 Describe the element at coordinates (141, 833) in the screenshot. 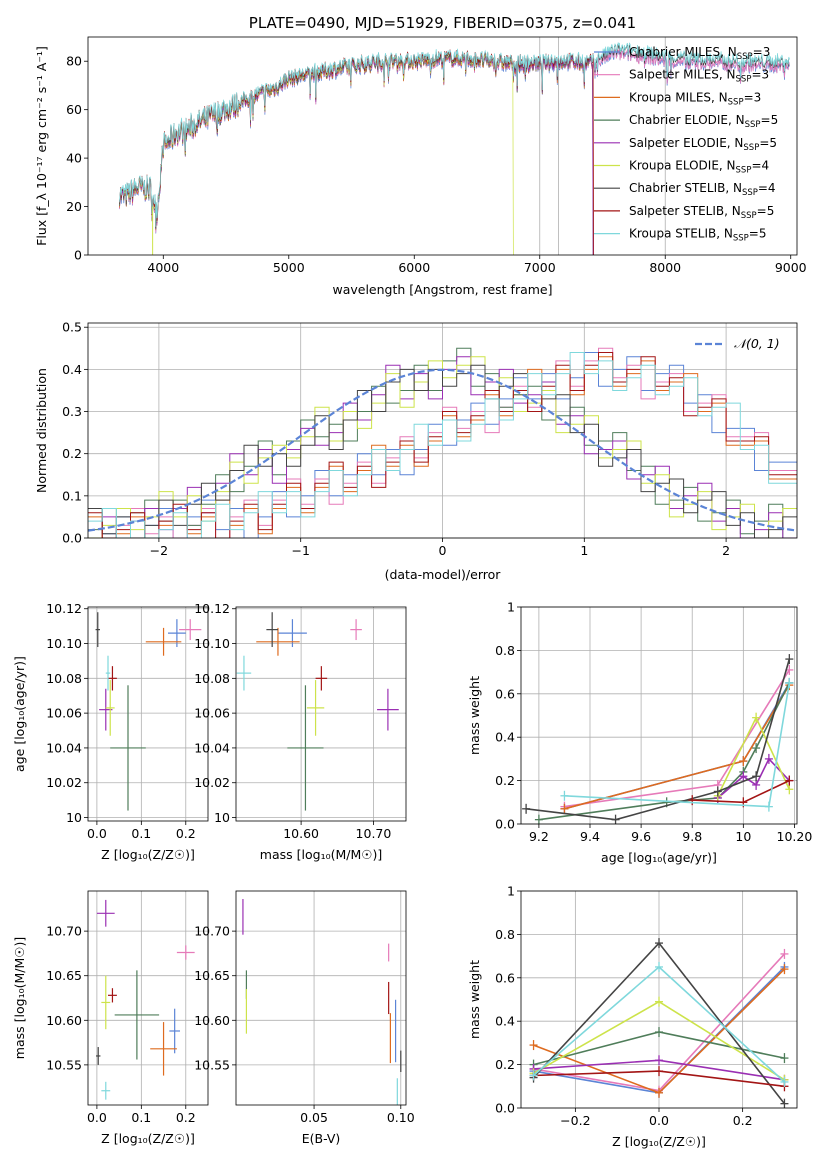

I see `x-tick-label: 0.1` at that location.